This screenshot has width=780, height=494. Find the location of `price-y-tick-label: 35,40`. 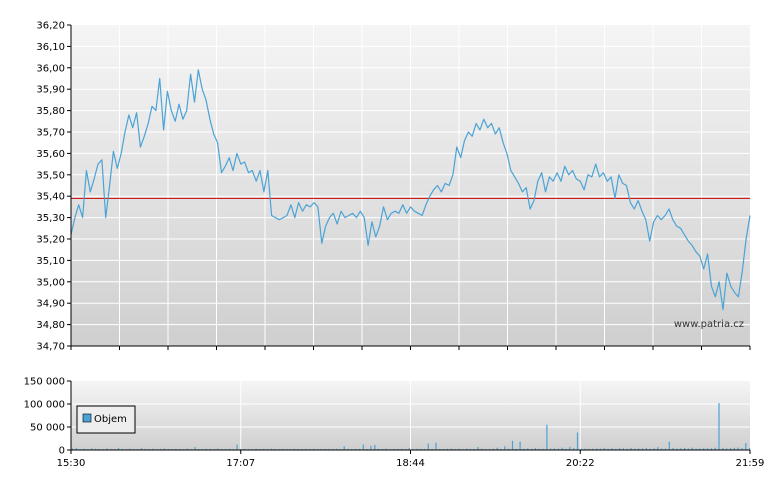

price-y-tick-label: 35,40 is located at coordinates (50, 197).